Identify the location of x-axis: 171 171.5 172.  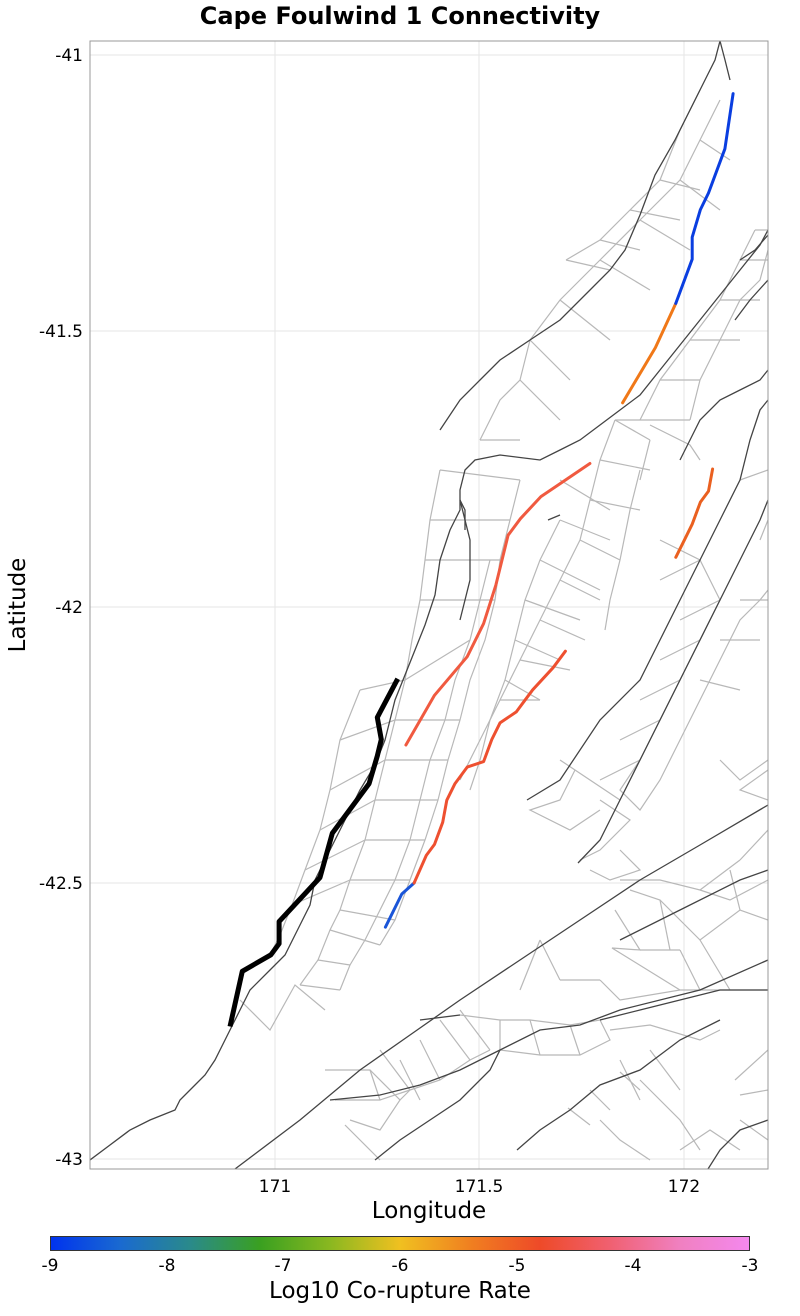
(479, 1187).